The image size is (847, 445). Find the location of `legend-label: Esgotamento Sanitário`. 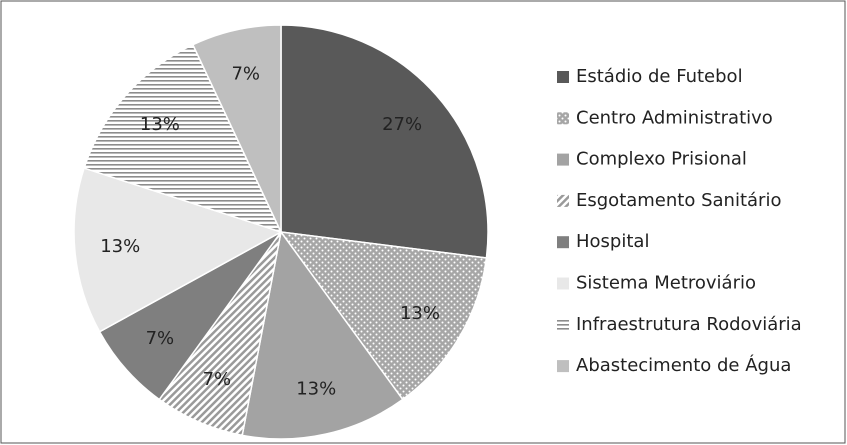

legend-label: Esgotamento Sanitário is located at coordinates (678, 200).